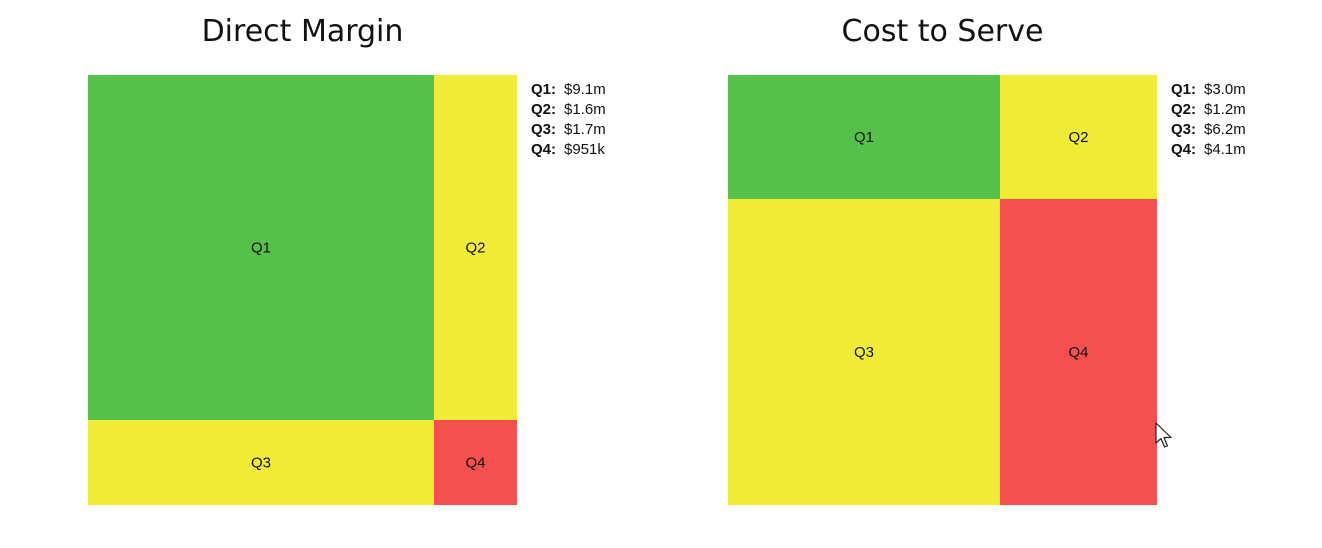  What do you see at coordinates (584, 149) in the screenshot?
I see `legend-value: $951k` at bounding box center [584, 149].